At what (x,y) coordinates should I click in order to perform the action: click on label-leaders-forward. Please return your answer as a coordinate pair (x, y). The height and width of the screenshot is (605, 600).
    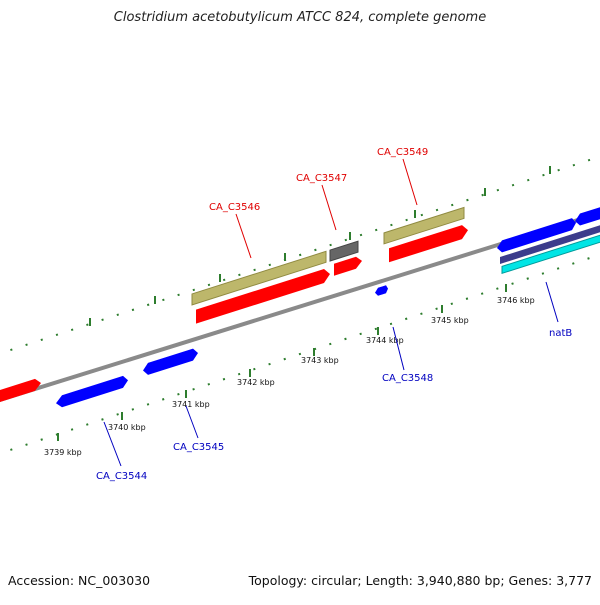
    Looking at the image, I should click on (326, 208).